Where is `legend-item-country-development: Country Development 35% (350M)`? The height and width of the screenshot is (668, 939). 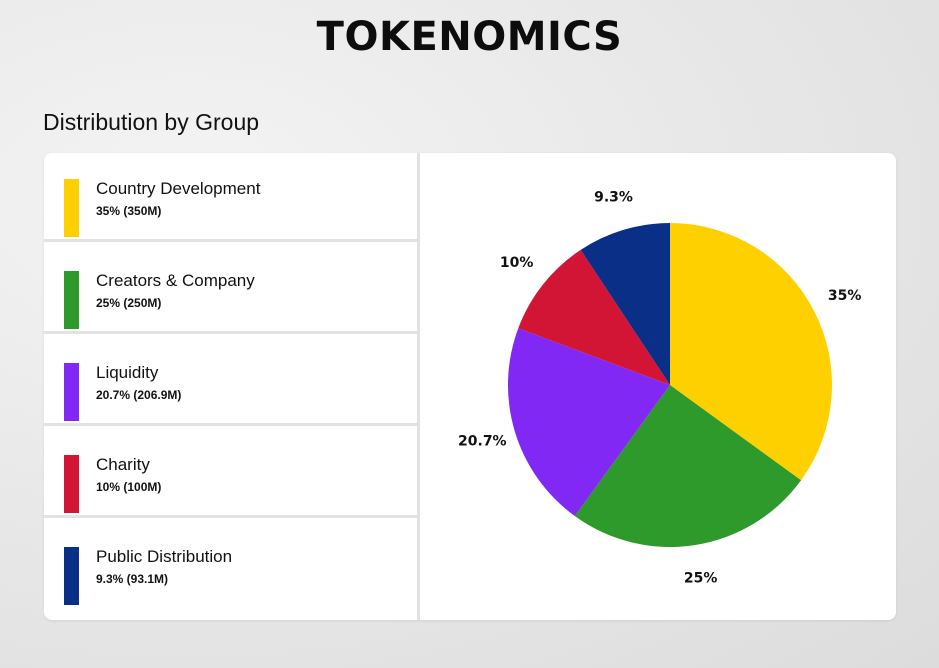
legend-item-country-development: Country Development 35% (350M) is located at coordinates (232, 197).